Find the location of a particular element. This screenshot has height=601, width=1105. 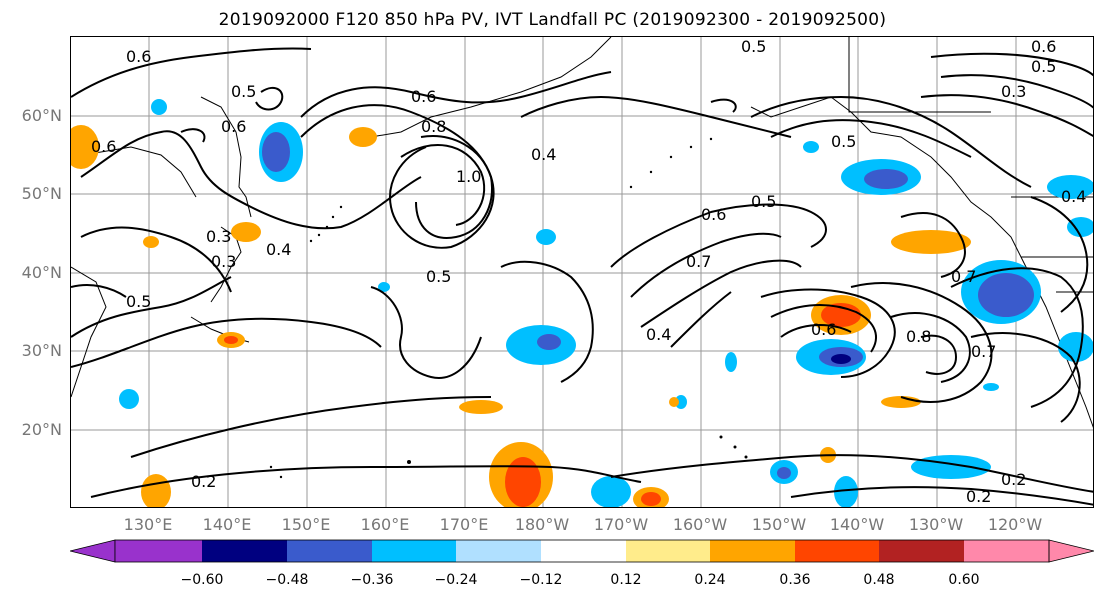

lon-label: 180°W is located at coordinates (542, 524).